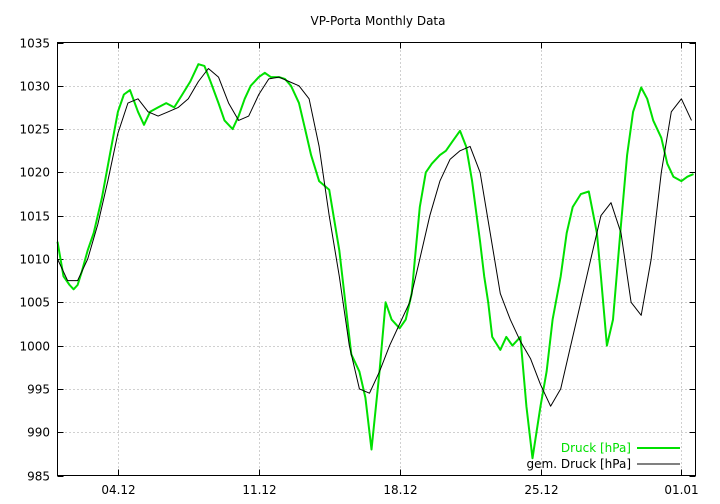 This screenshot has width=720, height=504. I want to click on y-tick-label: 1010, so click(34, 260).